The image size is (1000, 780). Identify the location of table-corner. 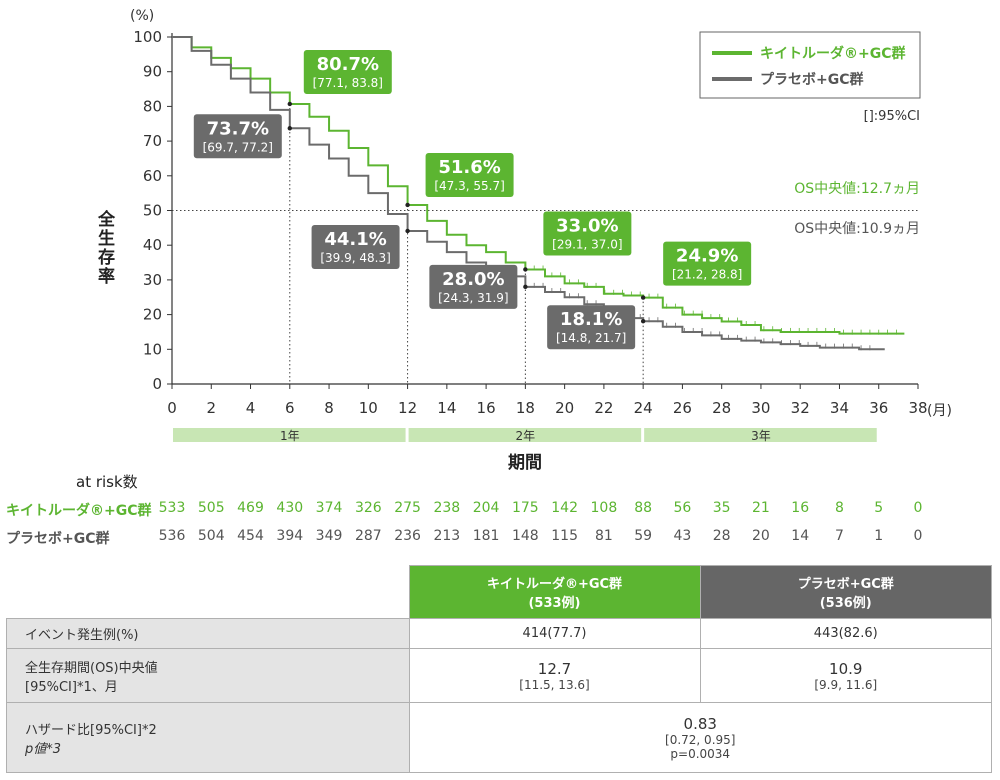
(208, 592).